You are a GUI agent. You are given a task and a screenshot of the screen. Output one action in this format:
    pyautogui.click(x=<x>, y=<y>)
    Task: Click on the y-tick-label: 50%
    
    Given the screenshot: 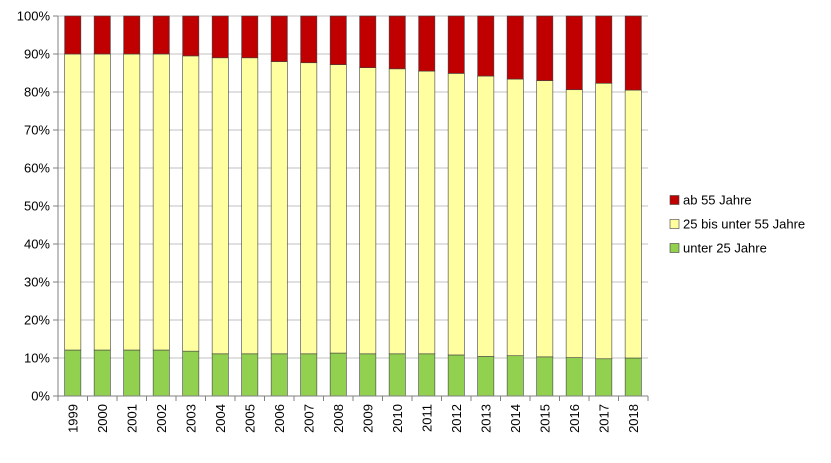 What is the action you would take?
    pyautogui.click(x=37, y=206)
    